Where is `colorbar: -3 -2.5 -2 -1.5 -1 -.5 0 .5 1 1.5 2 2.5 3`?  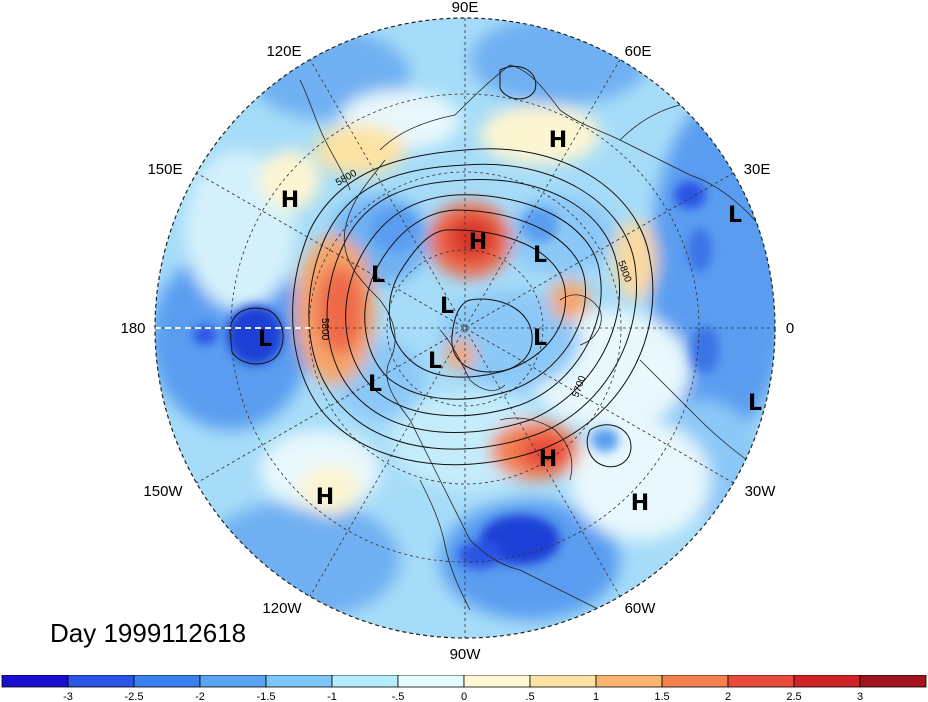 colorbar: -3 -2.5 -2 -1.5 -1 -.5 0 .5 1 1.5 2 2.5 3 is located at coordinates (464, 688).